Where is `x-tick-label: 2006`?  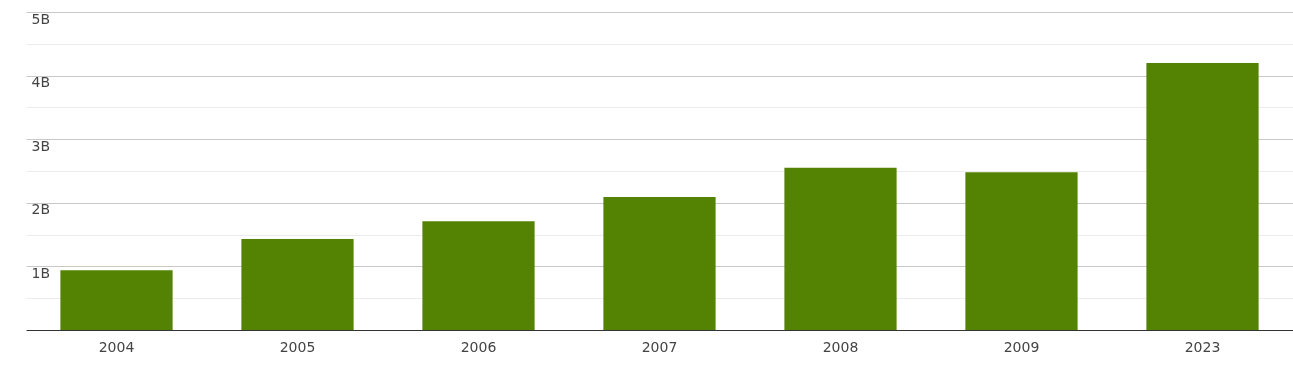 x-tick-label: 2006 is located at coordinates (478, 346).